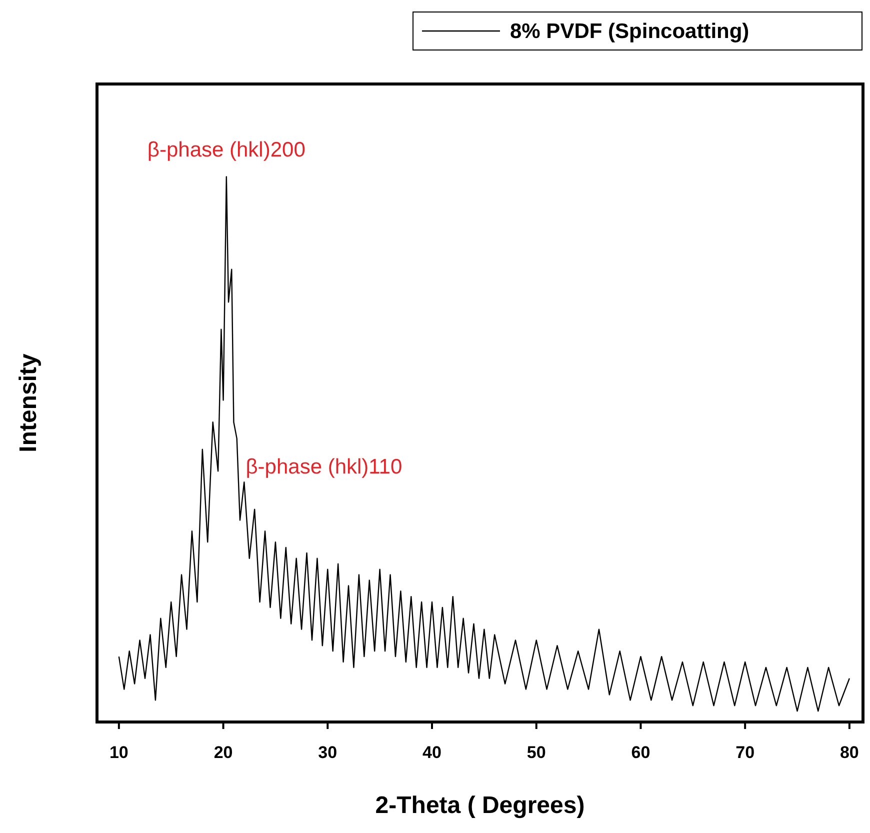 Image resolution: width=870 pixels, height=833 pixels. What do you see at coordinates (223, 752) in the screenshot?
I see `x-tick-label: 20` at bounding box center [223, 752].